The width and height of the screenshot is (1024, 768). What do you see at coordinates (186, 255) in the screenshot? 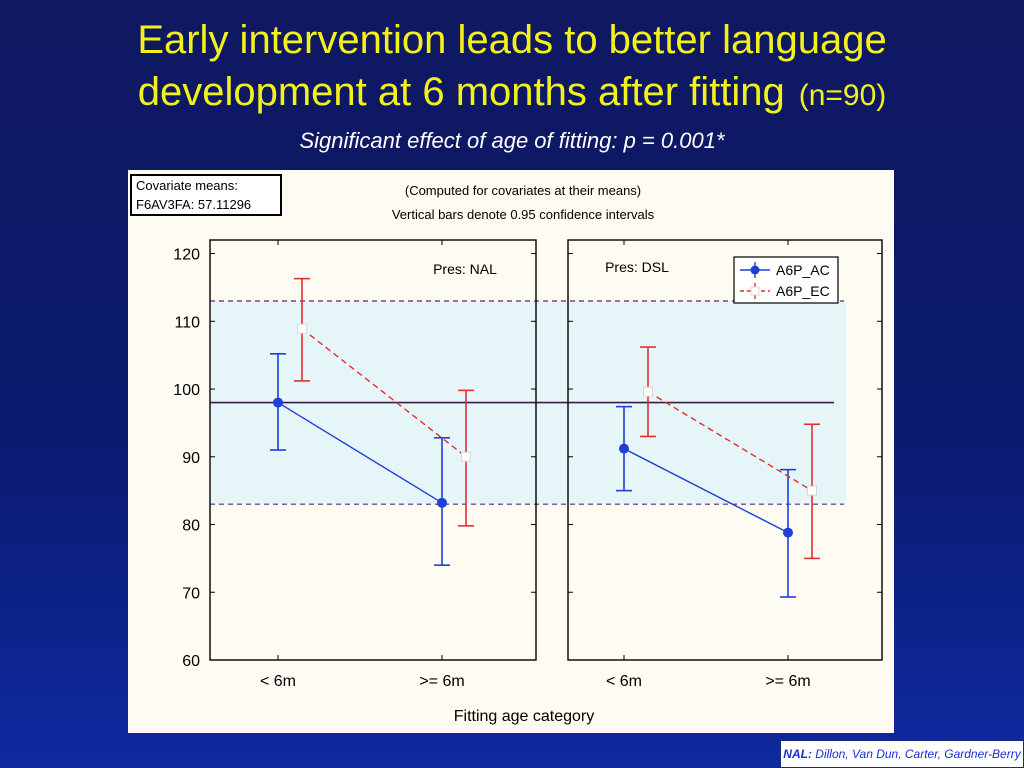
I see `y-tick-label: 120` at bounding box center [186, 255].